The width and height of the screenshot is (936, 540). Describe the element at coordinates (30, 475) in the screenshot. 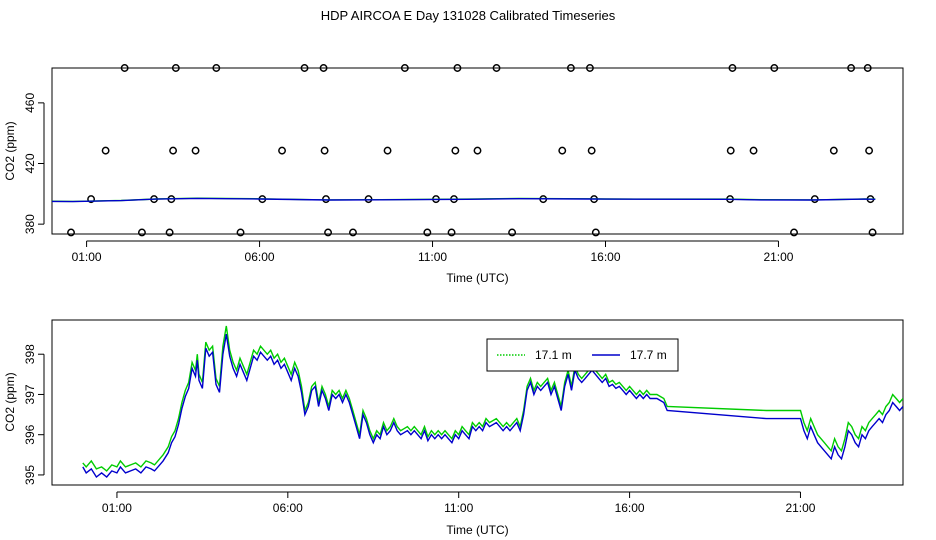

I see `y-tick-label: 395` at that location.